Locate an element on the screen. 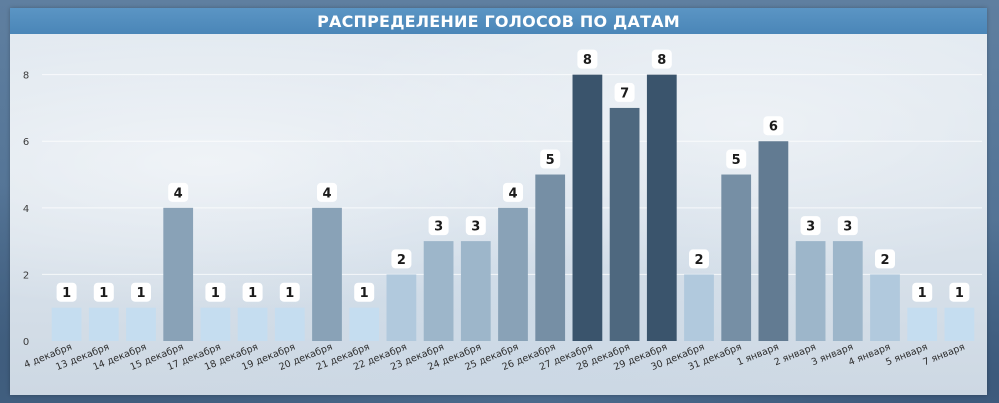  data-label: 8 is located at coordinates (587, 59).